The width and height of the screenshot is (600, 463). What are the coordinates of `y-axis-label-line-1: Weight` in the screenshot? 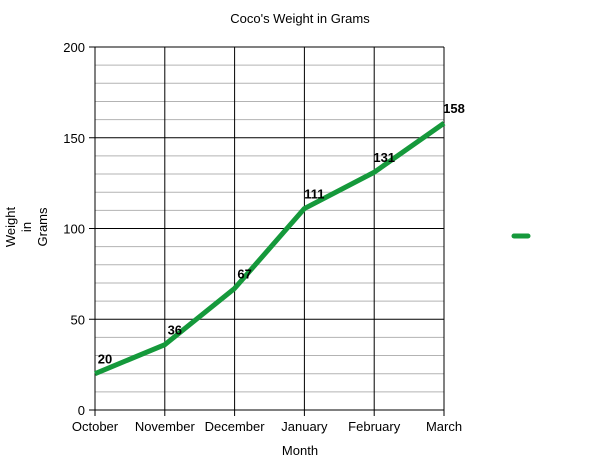 It's located at (10, 227).